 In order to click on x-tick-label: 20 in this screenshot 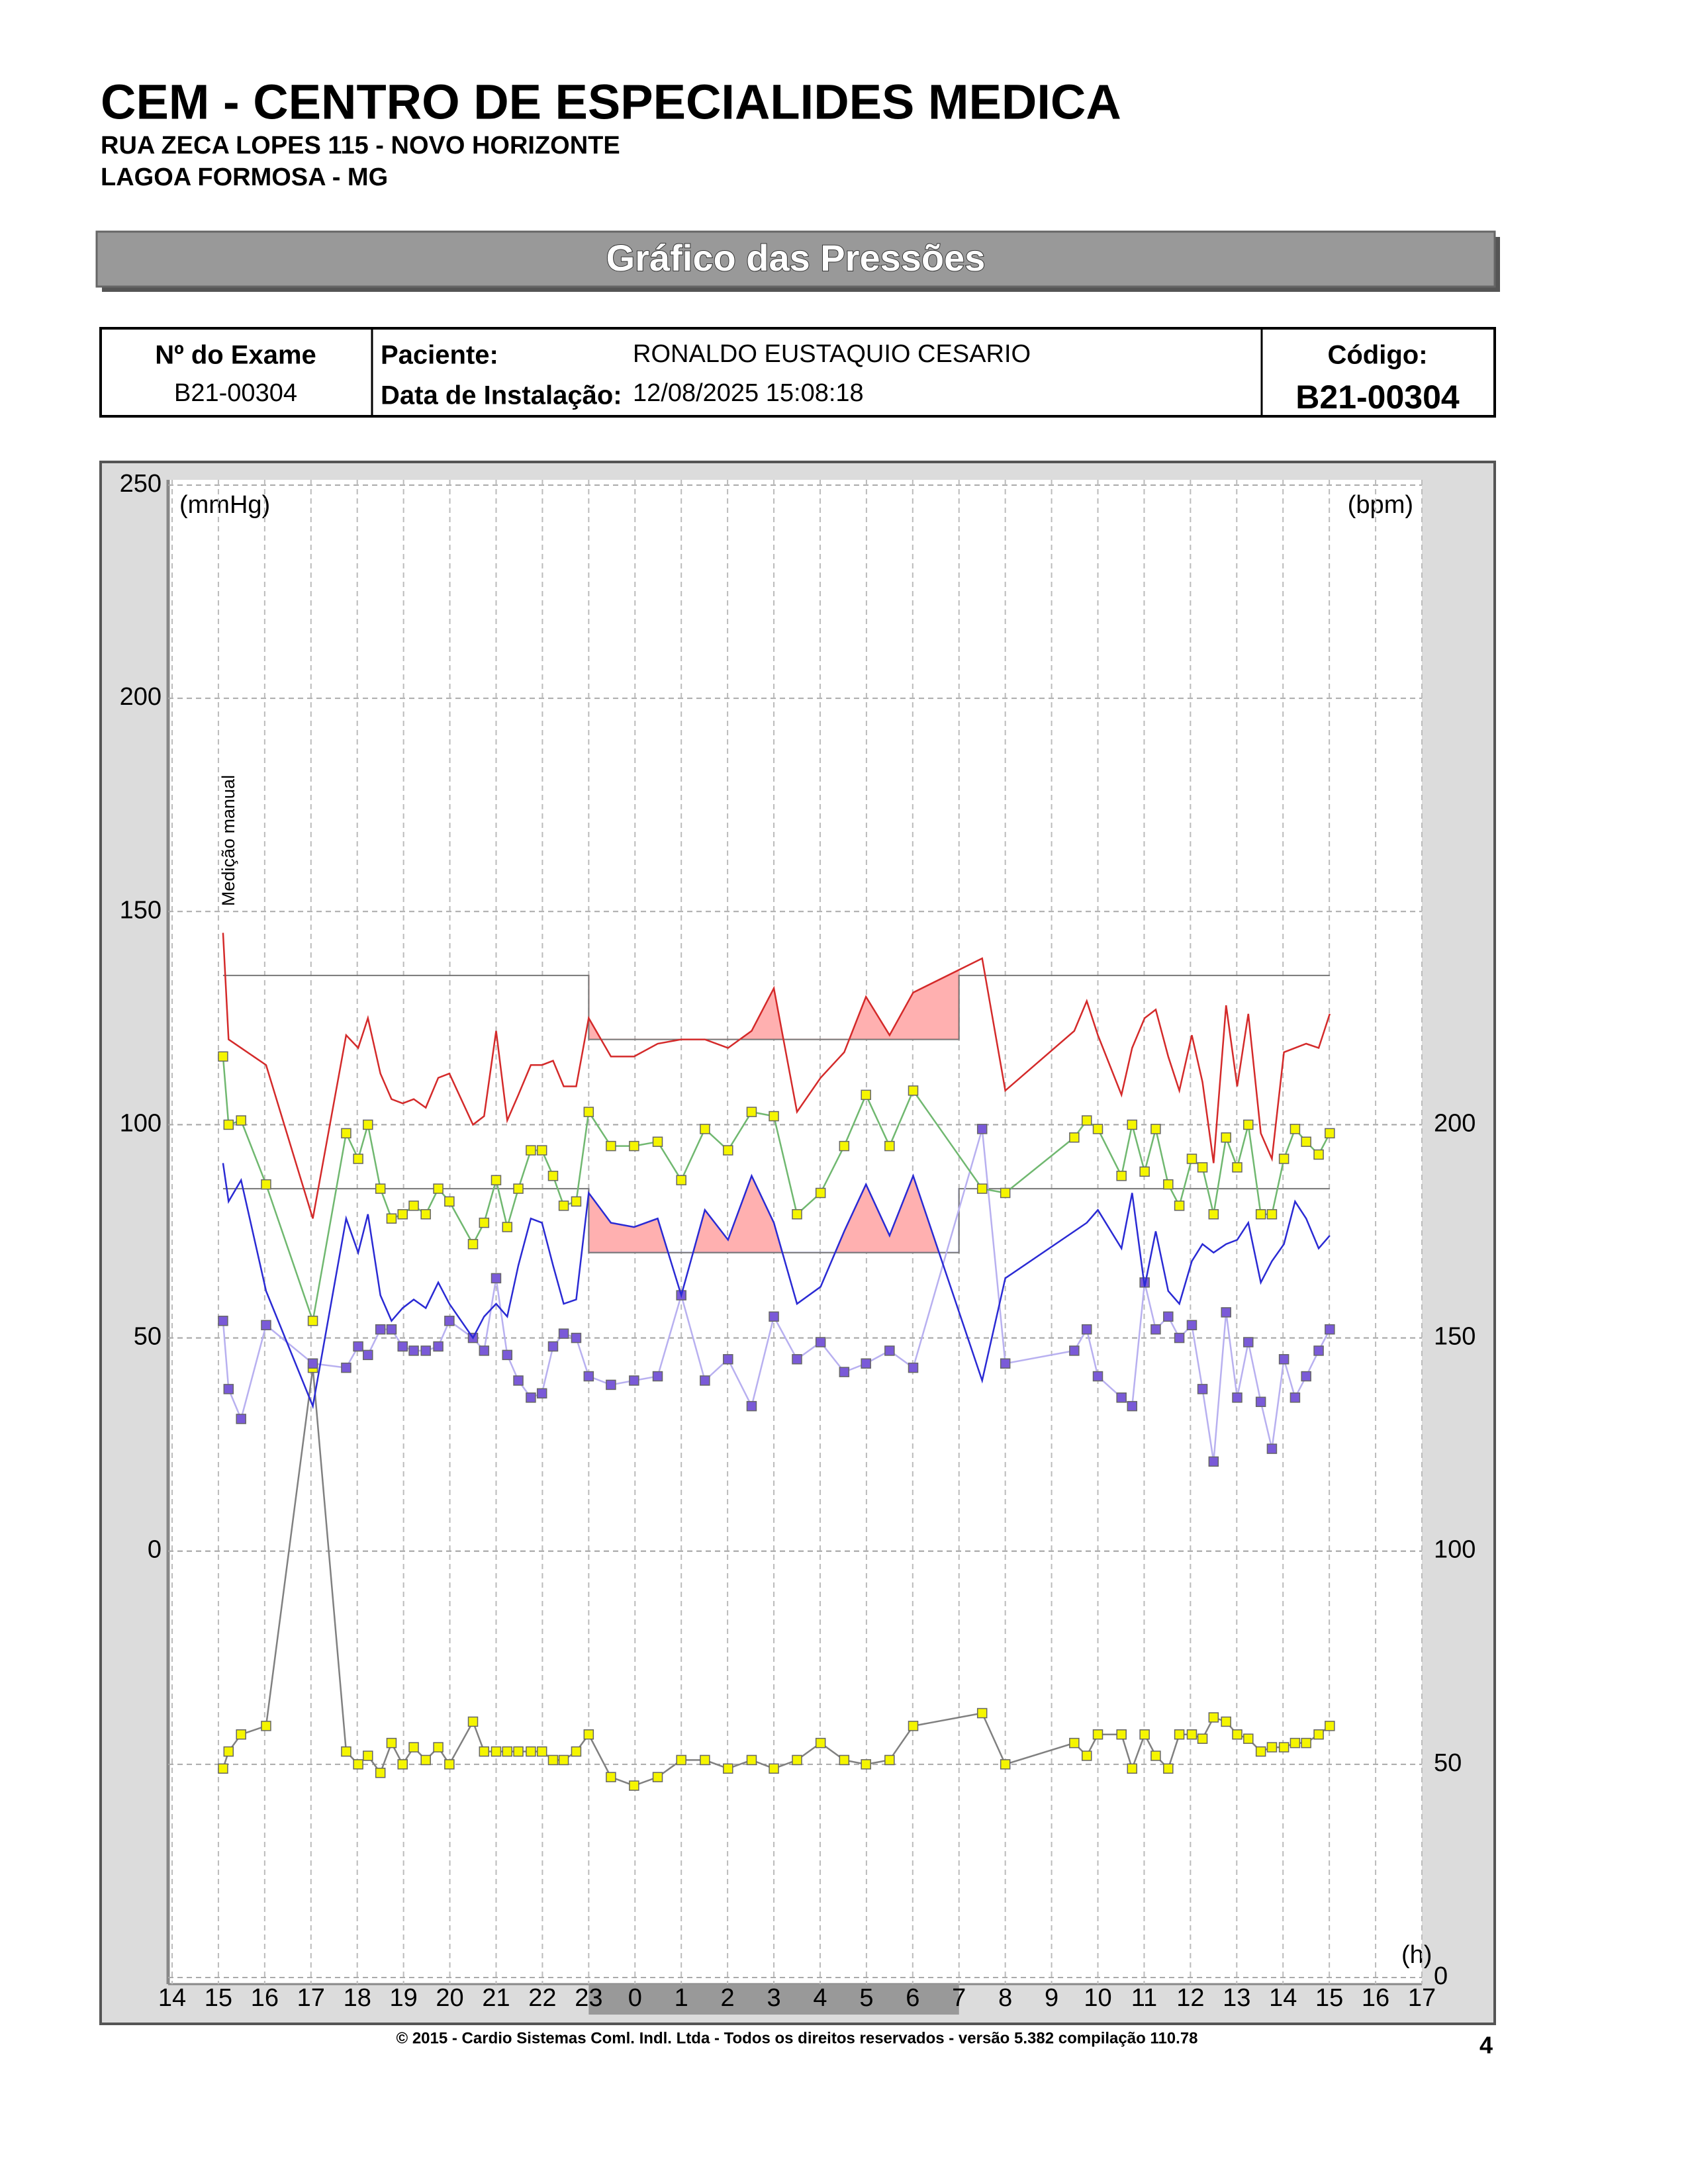, I will do `click(449, 1998)`.